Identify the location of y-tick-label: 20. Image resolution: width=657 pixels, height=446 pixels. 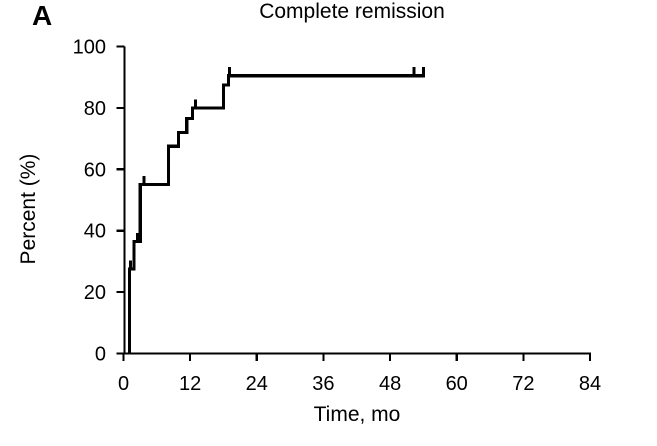
(95, 293).